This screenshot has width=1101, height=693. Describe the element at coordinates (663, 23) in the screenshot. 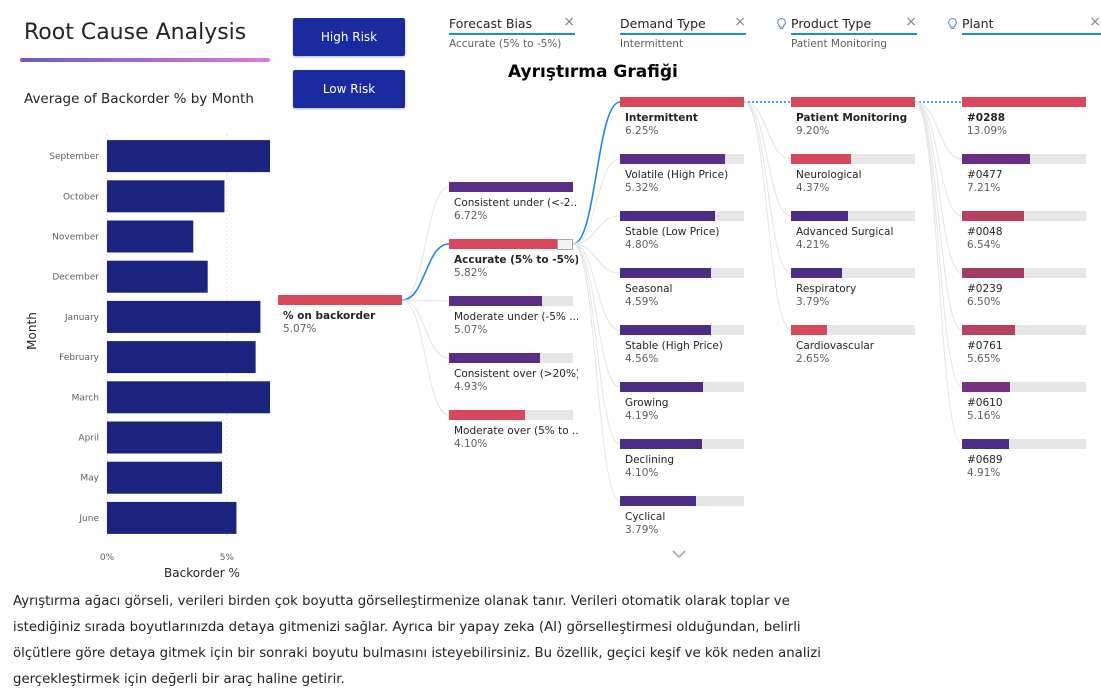

I see `column-name: Demand Type` at that location.